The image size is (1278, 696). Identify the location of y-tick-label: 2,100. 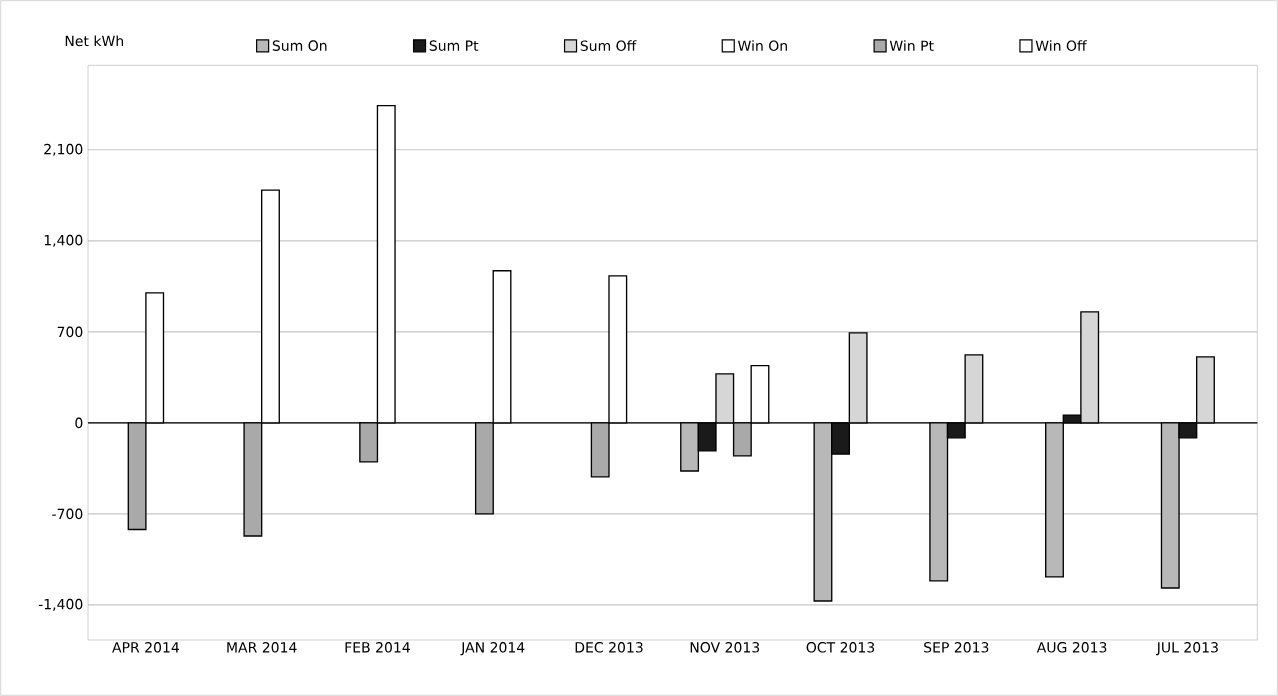
(63, 149).